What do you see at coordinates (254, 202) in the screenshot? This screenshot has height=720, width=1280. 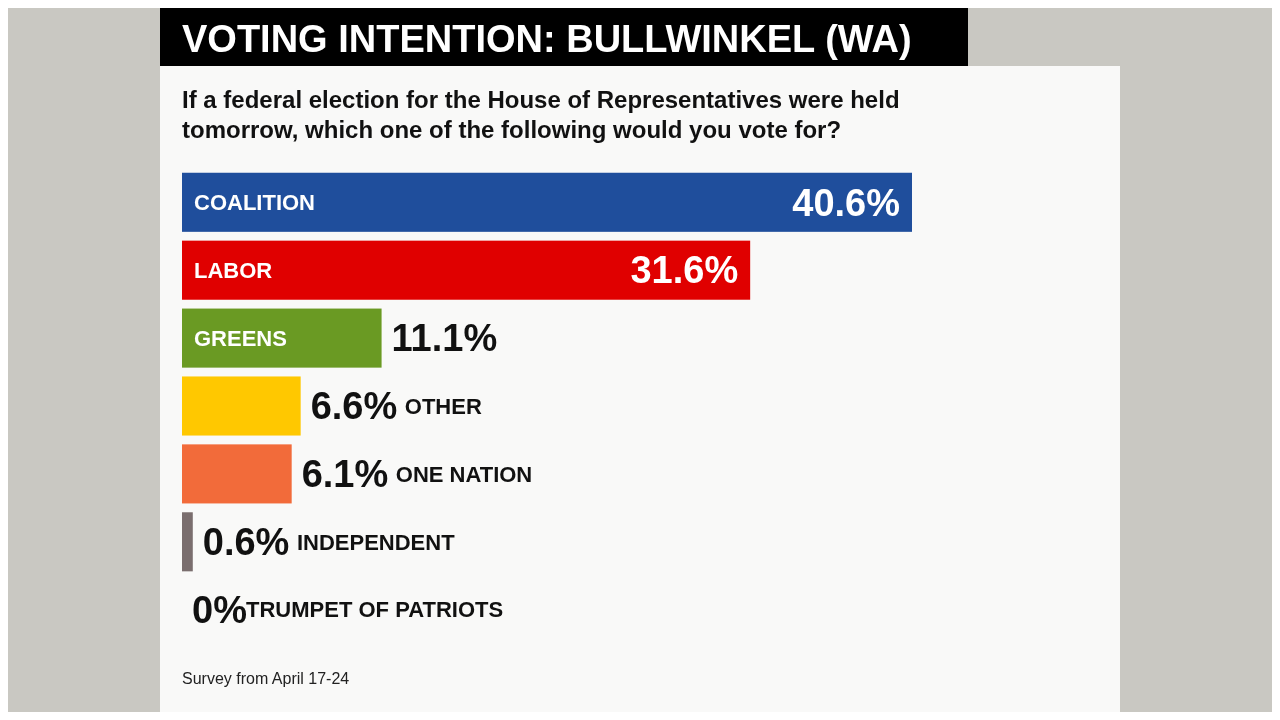 I see `y-tick-label: COALITION` at bounding box center [254, 202].